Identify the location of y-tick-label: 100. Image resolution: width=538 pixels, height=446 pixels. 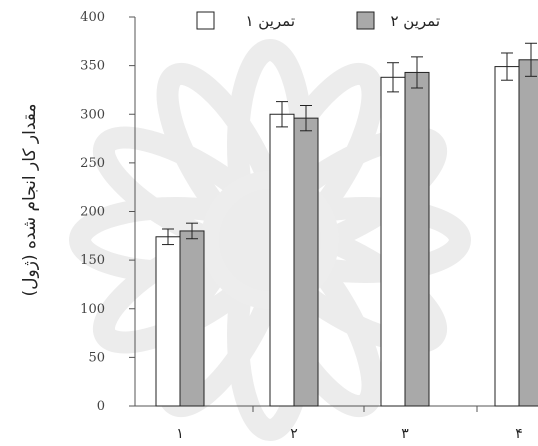
(92, 309).